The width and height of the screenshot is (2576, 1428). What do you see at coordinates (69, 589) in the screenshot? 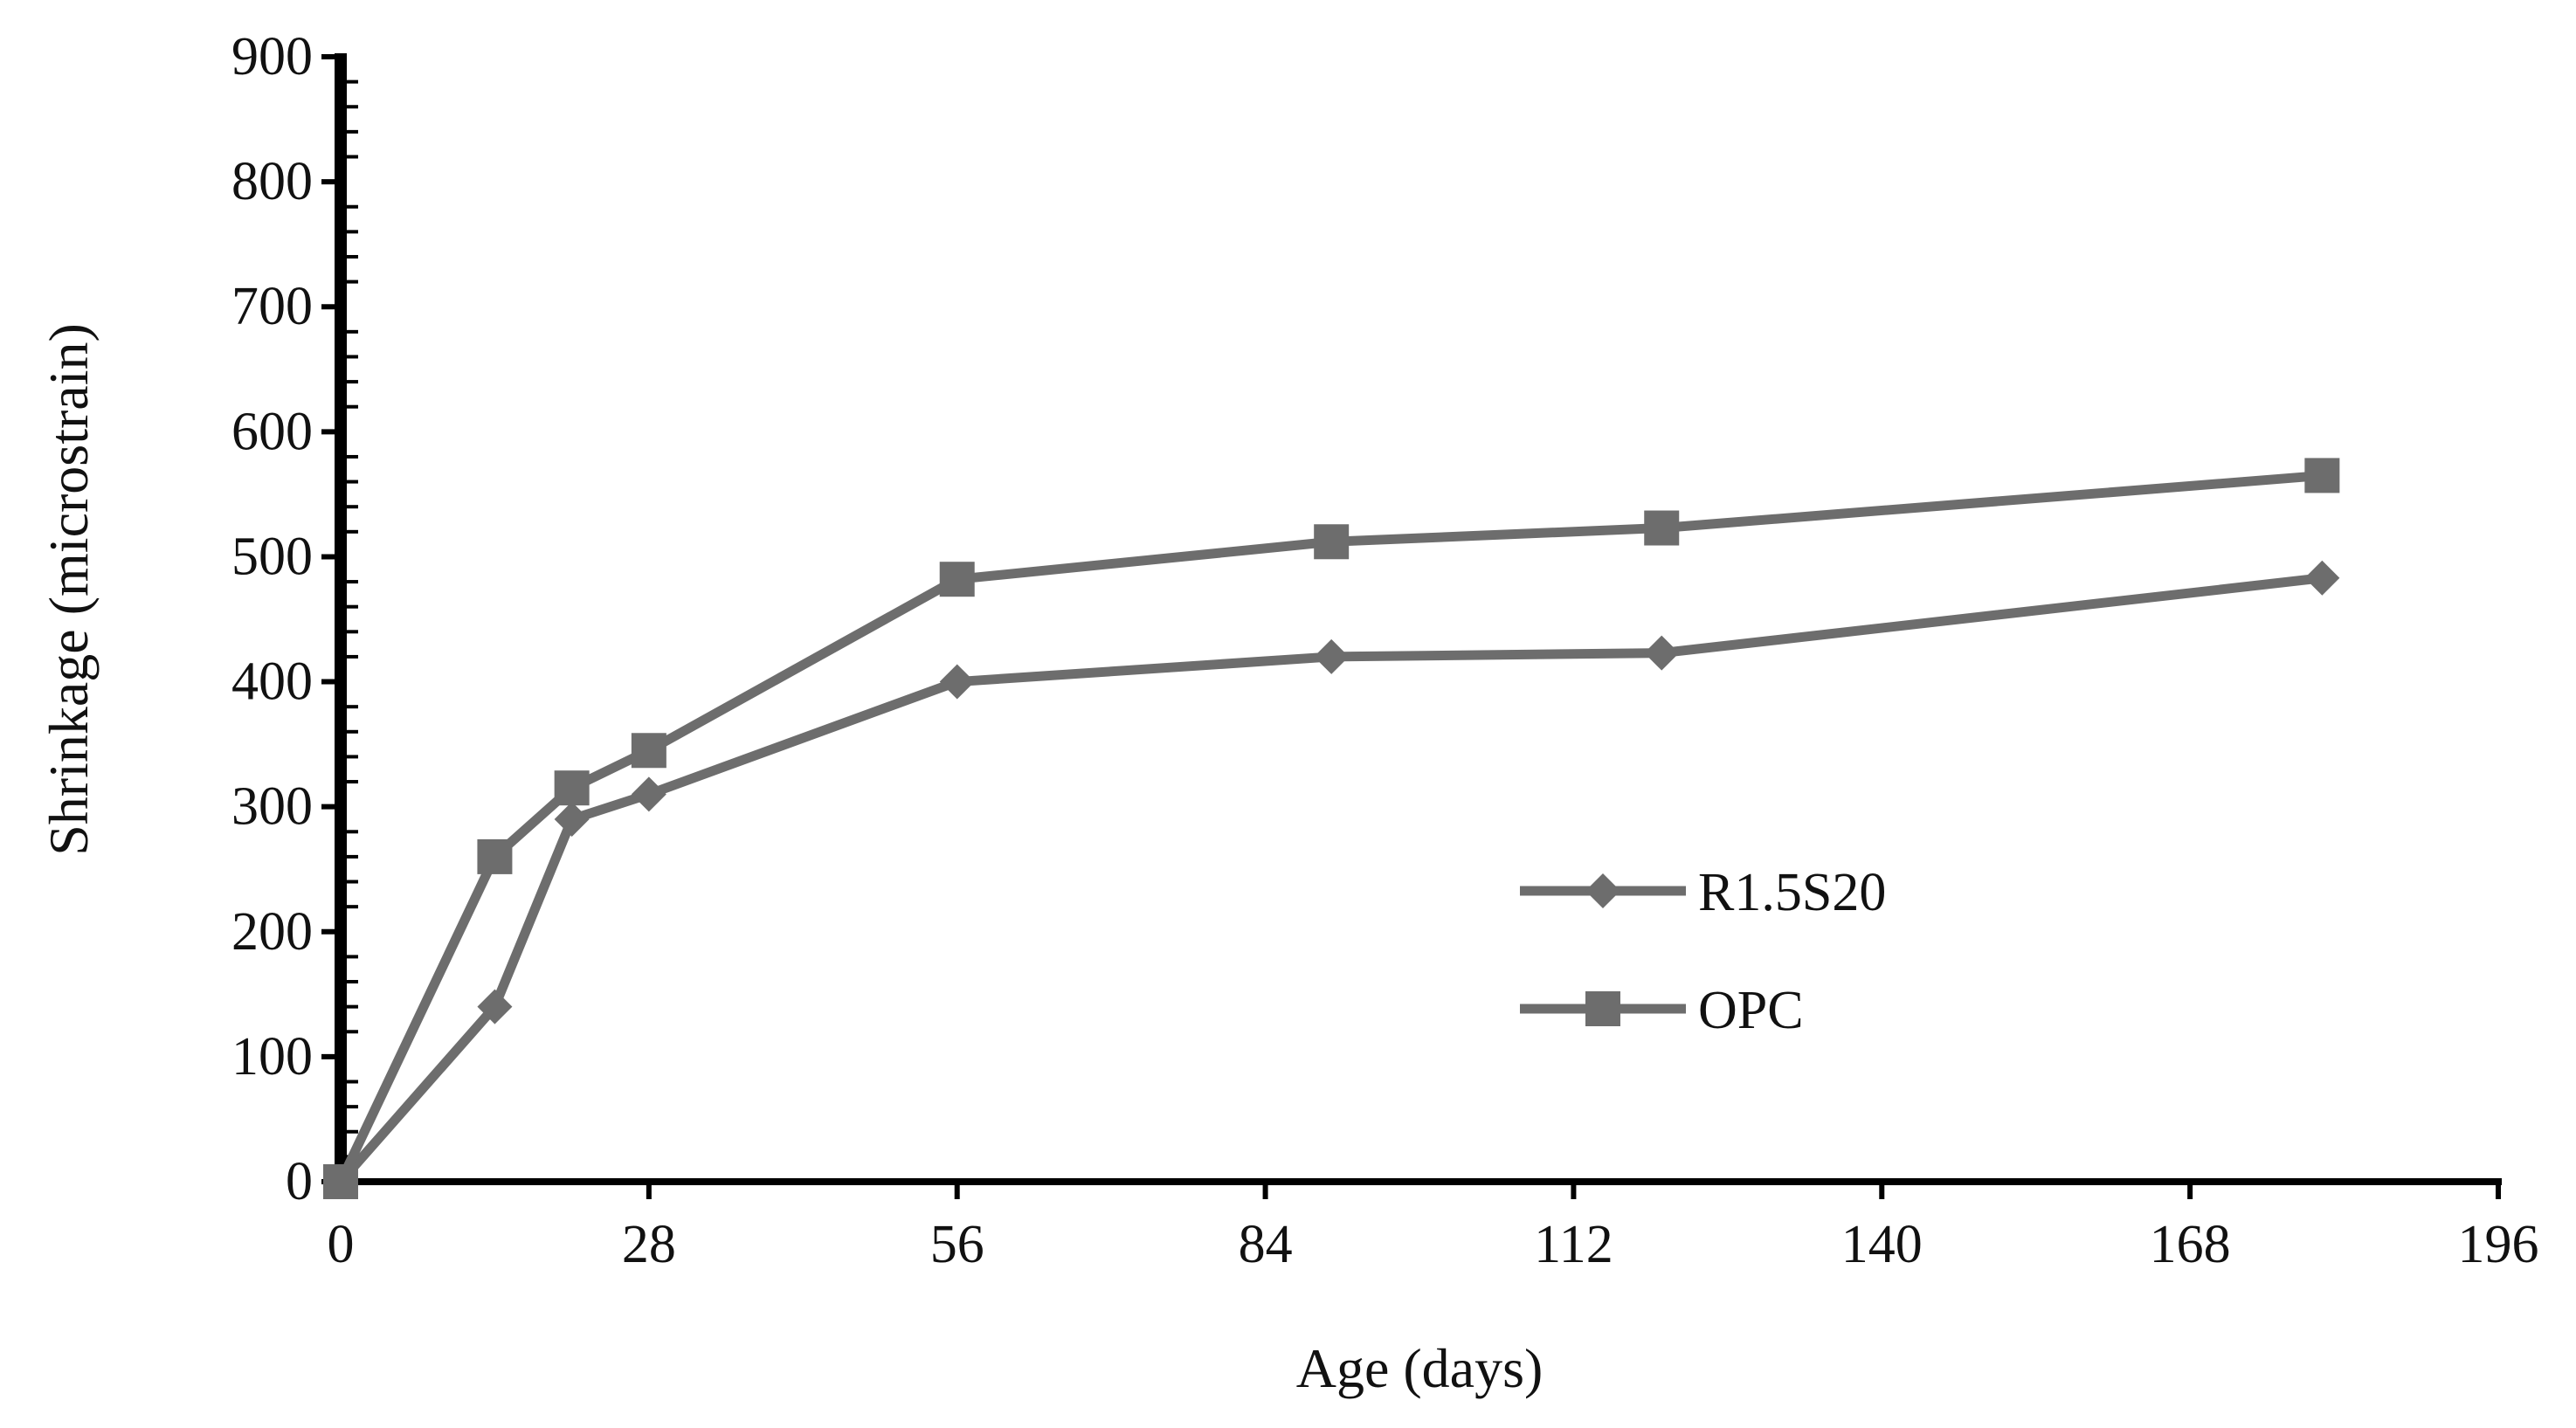
I see `y-axis-title: Shrinkage (microstrain)` at bounding box center [69, 589].